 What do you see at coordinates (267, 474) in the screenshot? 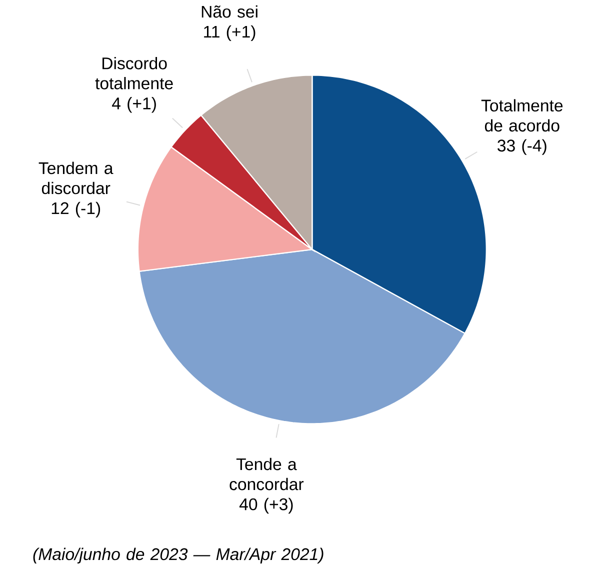
I see `slice-label: Tende a concordar` at bounding box center [267, 474].